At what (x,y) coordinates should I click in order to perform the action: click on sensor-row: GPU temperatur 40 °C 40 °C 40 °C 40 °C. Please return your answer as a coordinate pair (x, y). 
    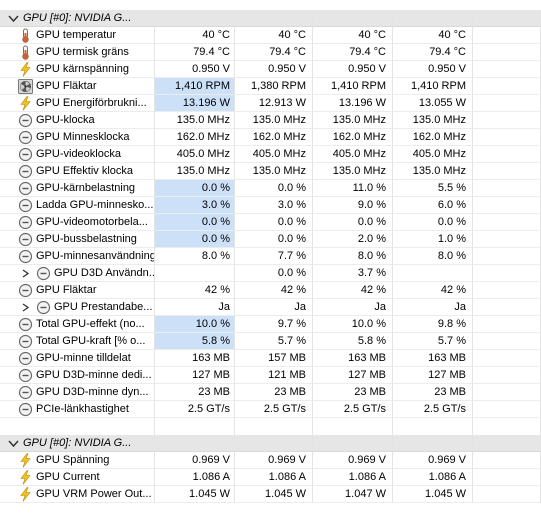
    Looking at the image, I should click on (270, 35).